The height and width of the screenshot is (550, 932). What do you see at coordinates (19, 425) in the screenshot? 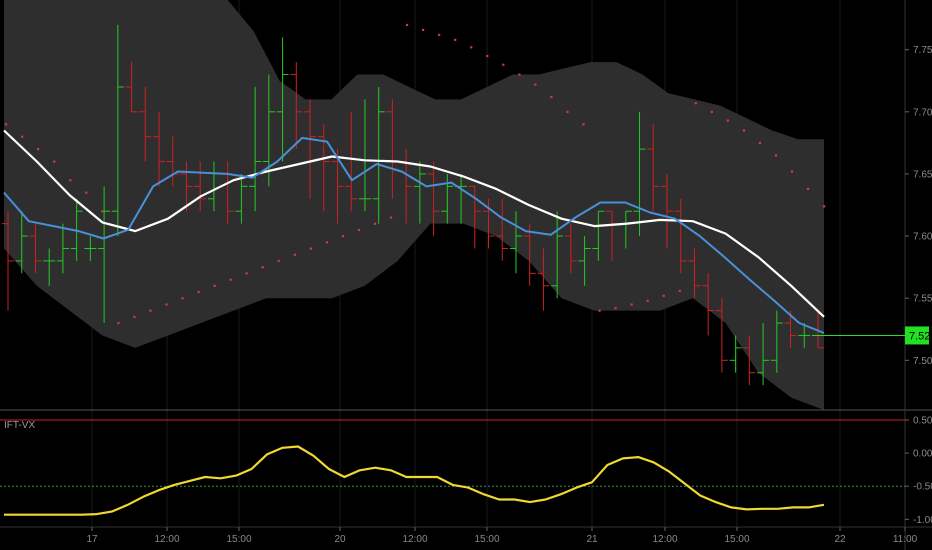
I see `oscillator-title: IFT-VX` at bounding box center [19, 425].